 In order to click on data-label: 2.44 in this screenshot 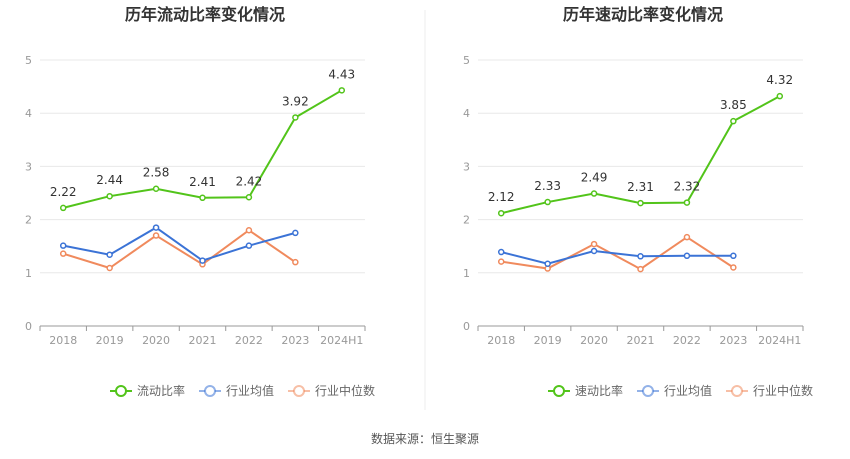, I will do `click(109, 180)`.